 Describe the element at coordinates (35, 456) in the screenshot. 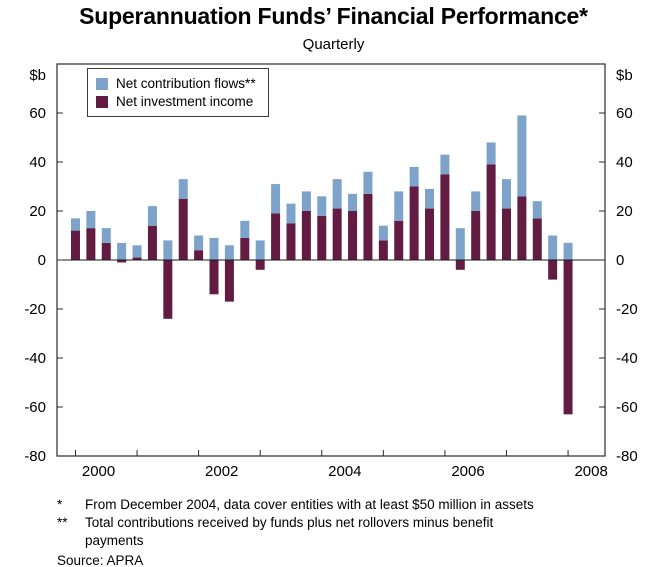

I see `y-tick-label-left: -80` at that location.